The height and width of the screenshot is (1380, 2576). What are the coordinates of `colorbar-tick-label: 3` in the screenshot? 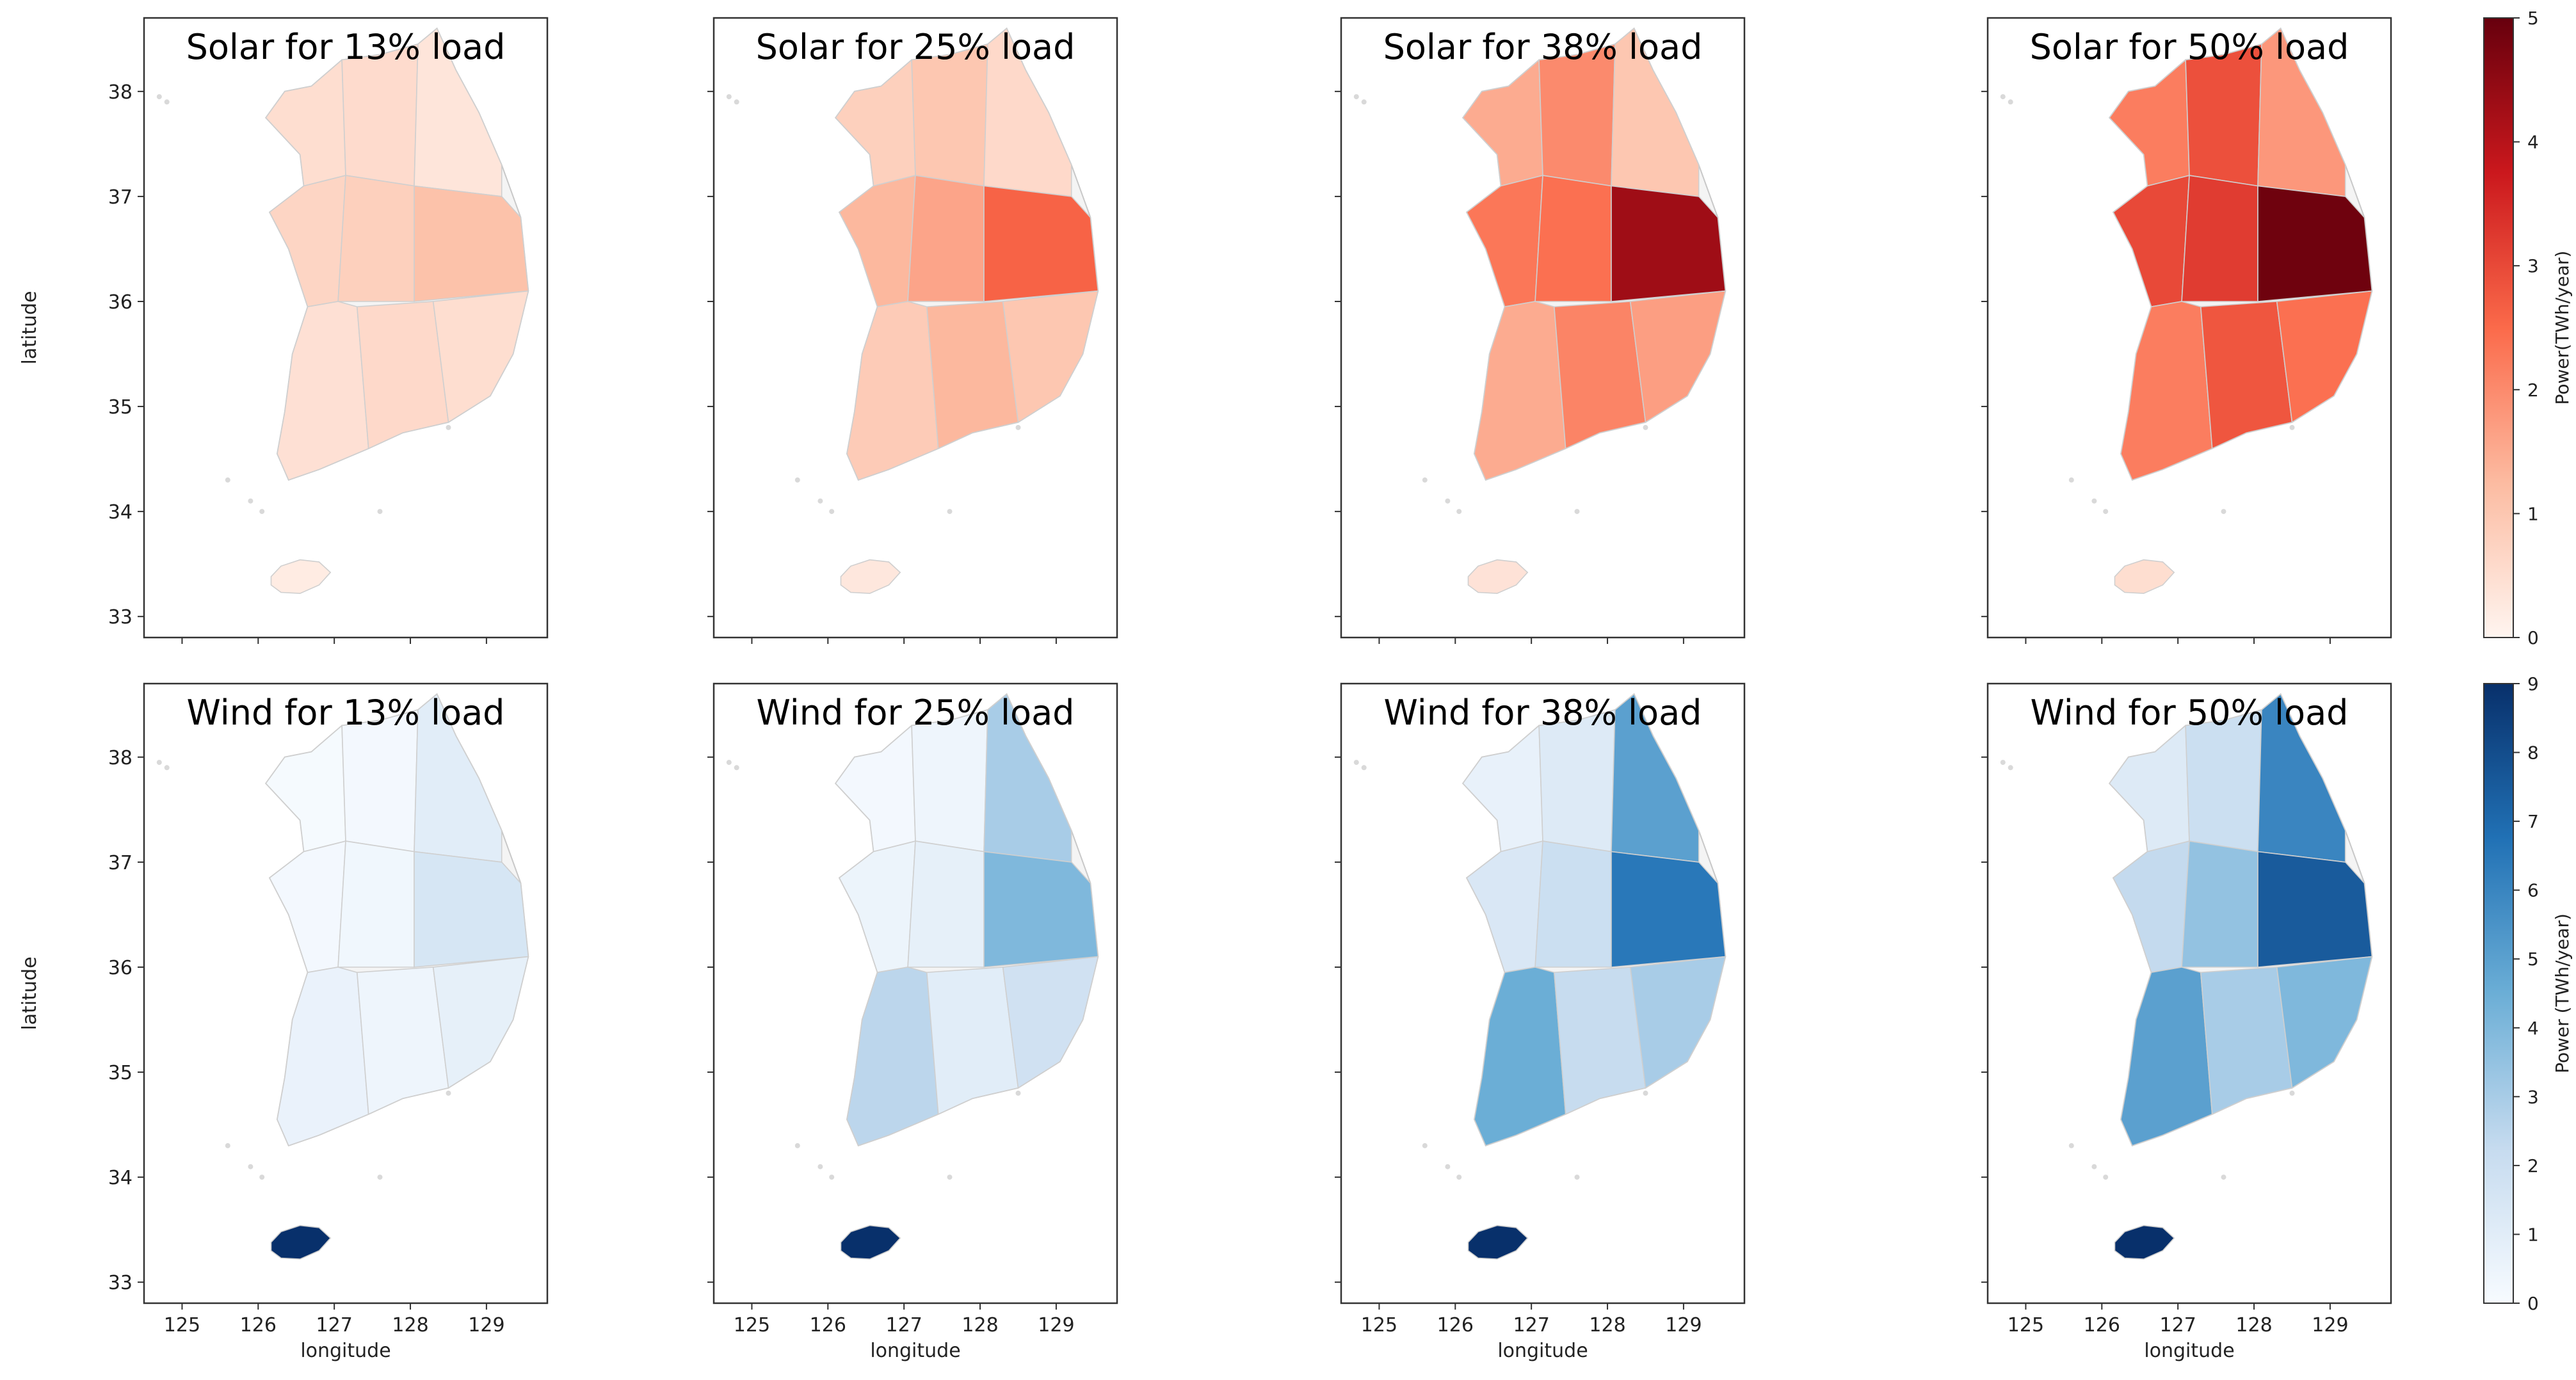 It's located at (2533, 266).